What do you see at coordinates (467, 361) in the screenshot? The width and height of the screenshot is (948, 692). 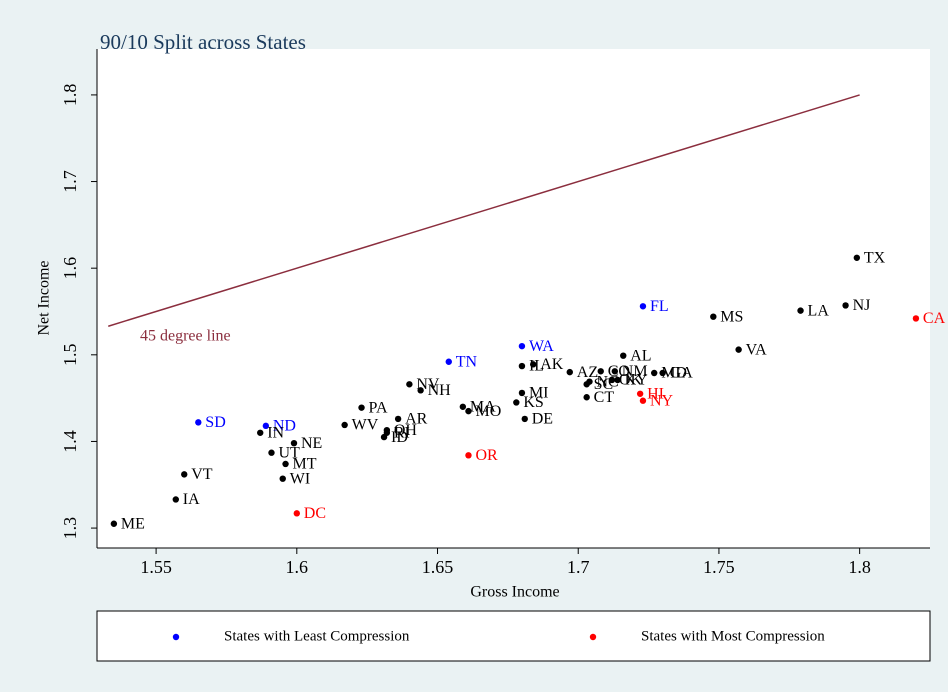 I see `point-label: TN` at bounding box center [467, 361].